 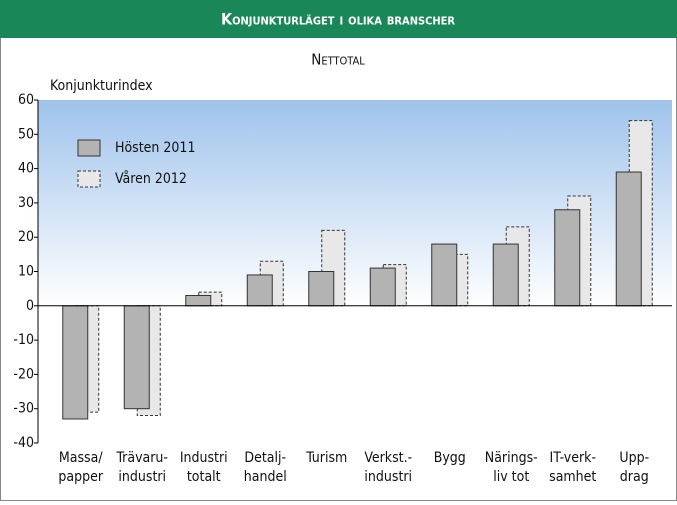 I want to click on y-tick-label: -30, so click(x=23, y=409).